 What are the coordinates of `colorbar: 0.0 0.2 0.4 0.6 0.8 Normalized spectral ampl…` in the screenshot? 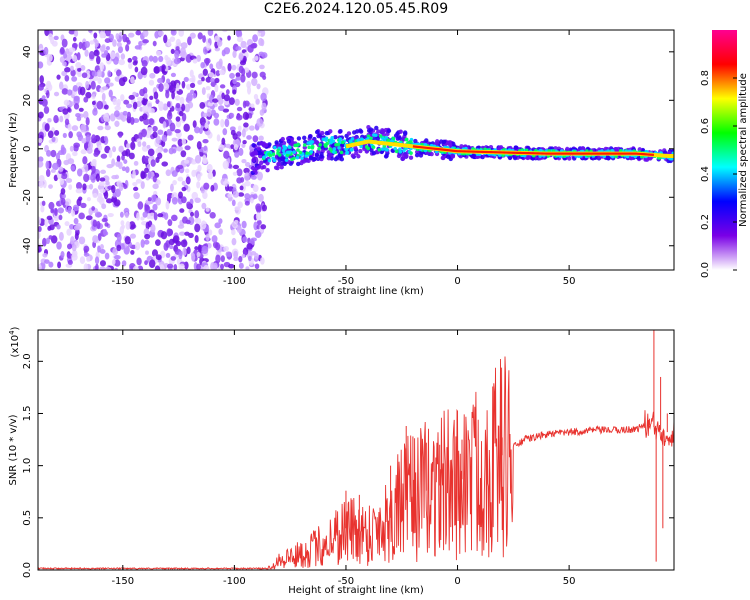 It's located at (724, 154).